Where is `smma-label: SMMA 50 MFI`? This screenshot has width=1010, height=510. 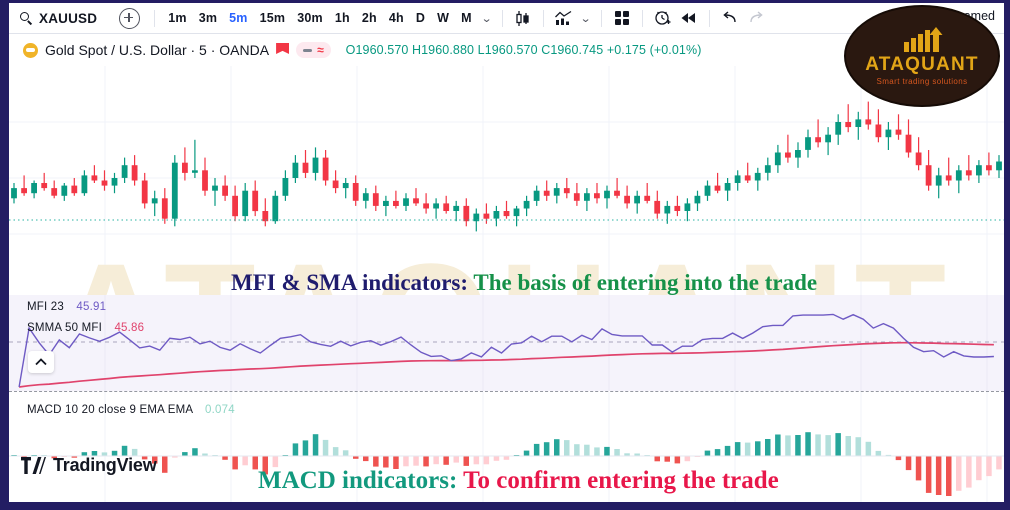 smma-label: SMMA 50 MFI is located at coordinates (65, 328).